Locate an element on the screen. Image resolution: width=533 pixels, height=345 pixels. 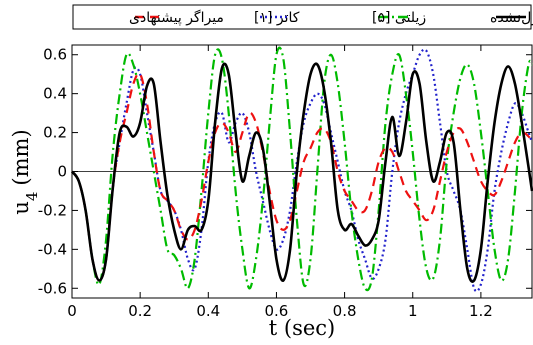
y-axis-label: u4 (mm) is located at coordinates (25, 171).